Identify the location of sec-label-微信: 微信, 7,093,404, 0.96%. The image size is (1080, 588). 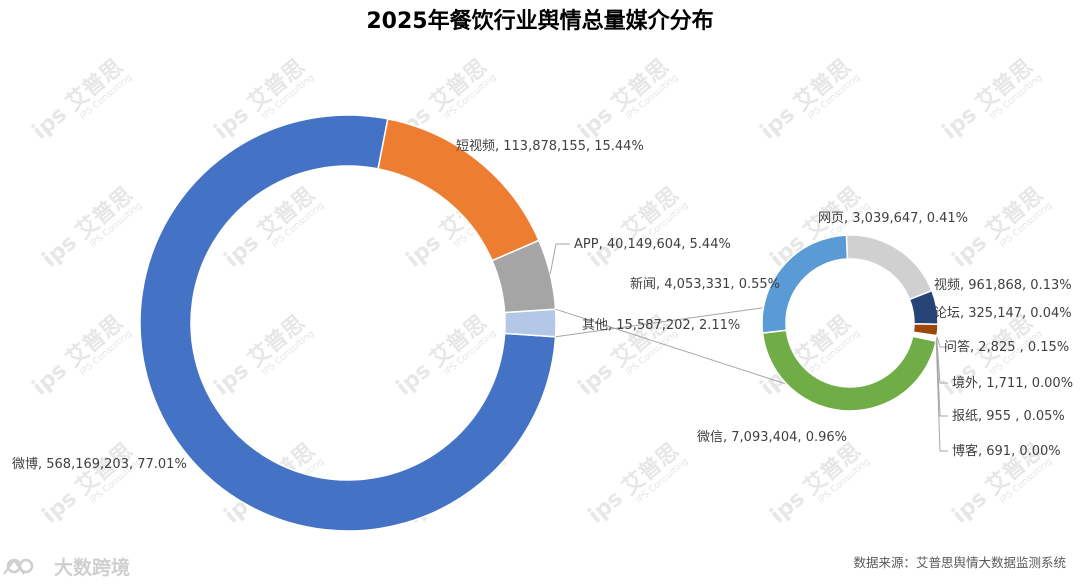
(772, 437).